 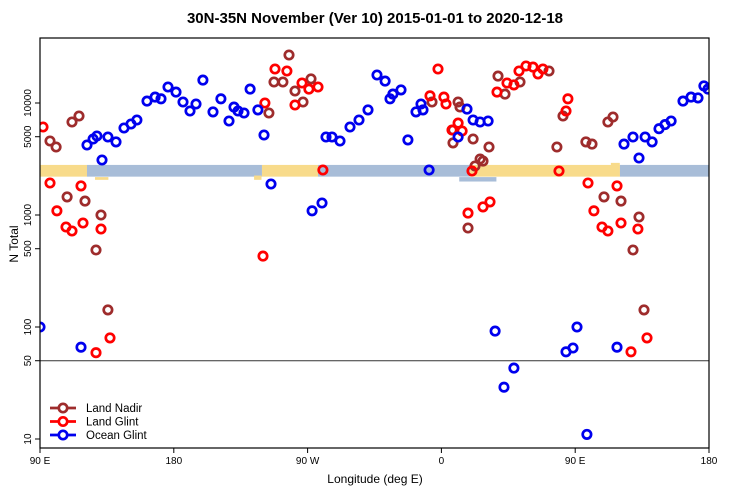 What do you see at coordinates (28, 103) in the screenshot?
I see `y-tick-label: 10000` at bounding box center [28, 103].